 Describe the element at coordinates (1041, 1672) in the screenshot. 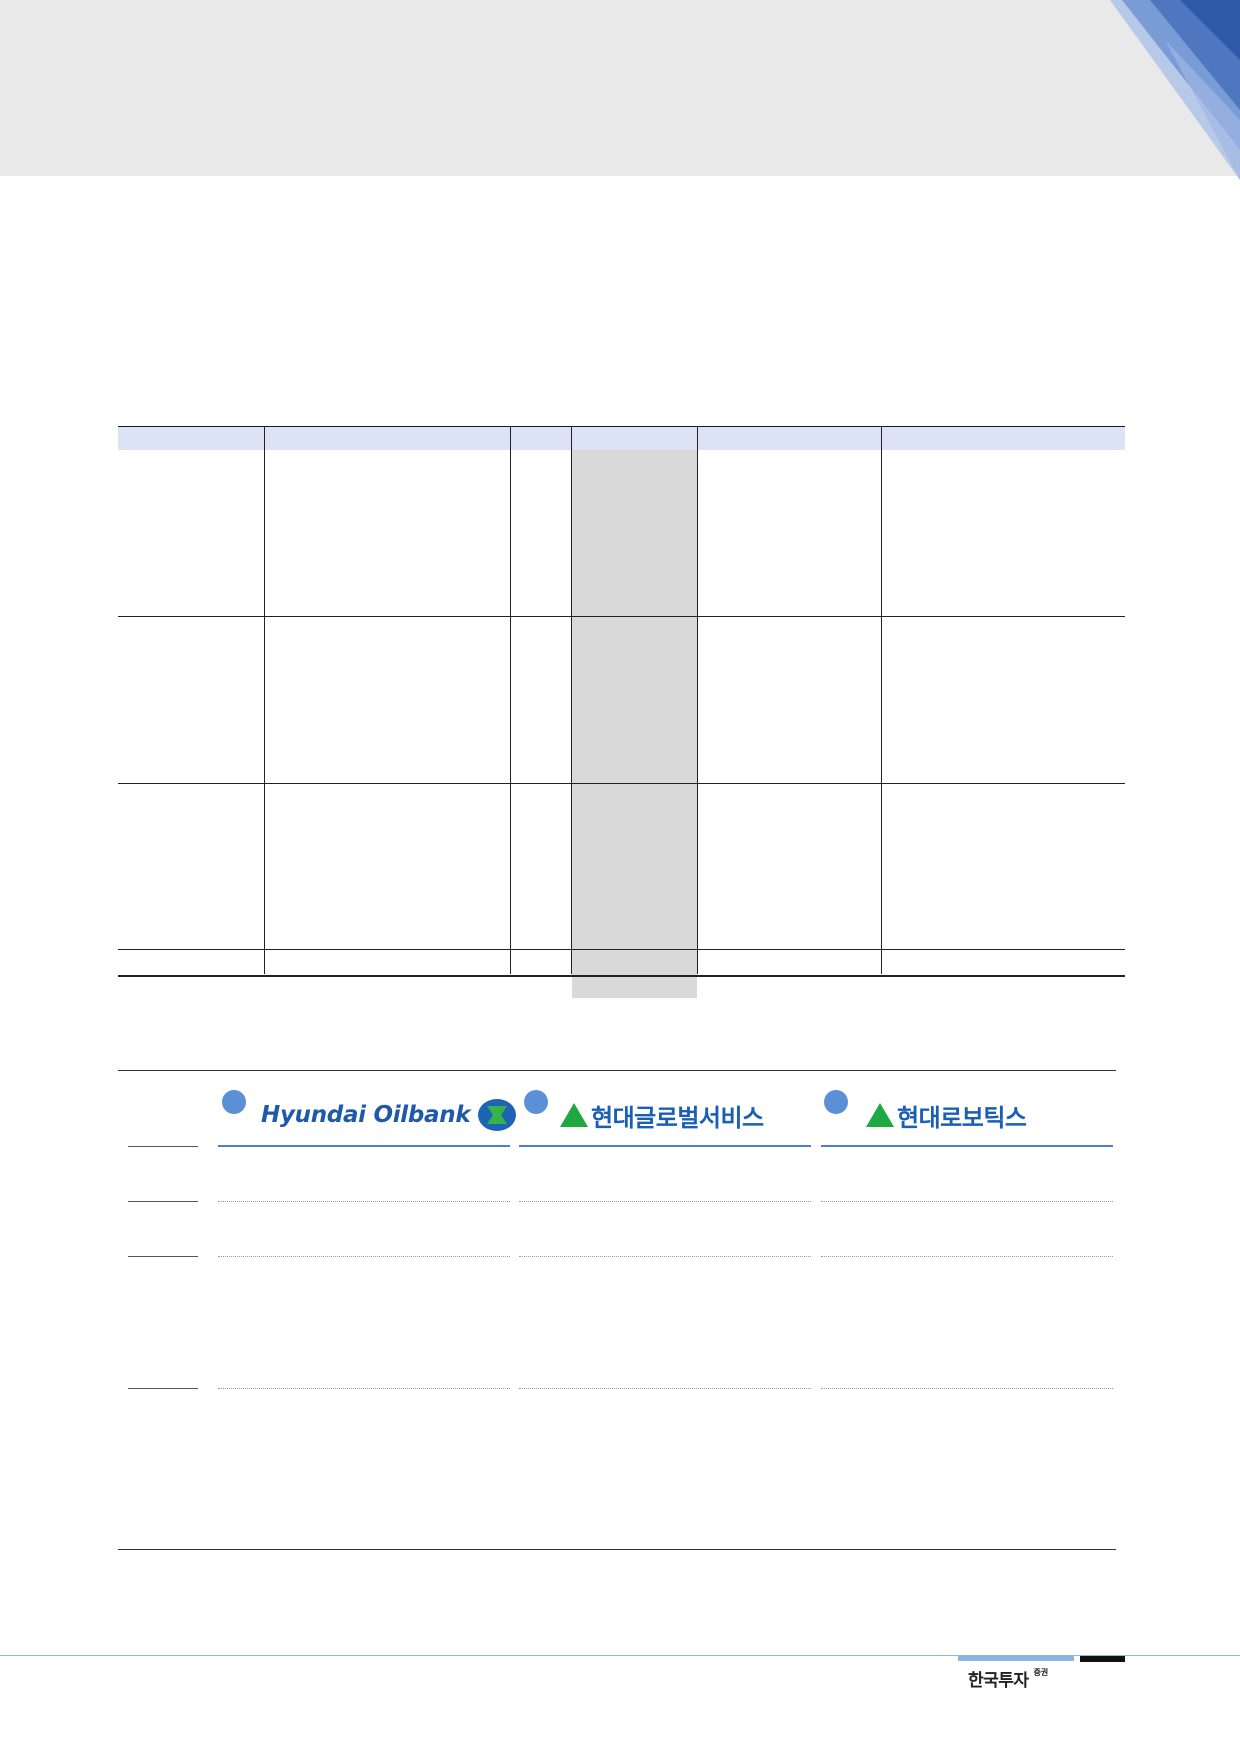

I see `brand-suffix: 증권` at that location.